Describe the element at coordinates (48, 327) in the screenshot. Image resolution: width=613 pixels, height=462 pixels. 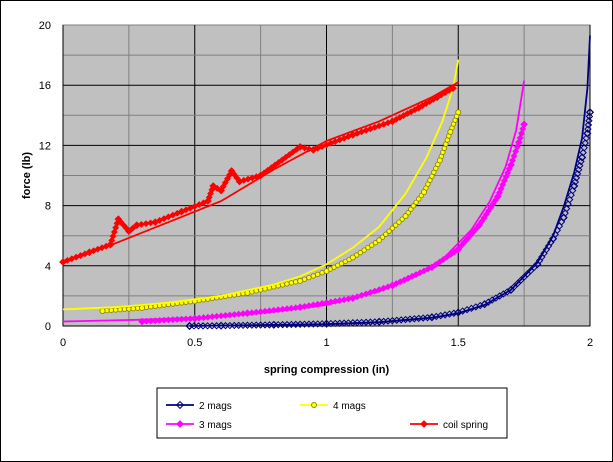
I see `y-tick-label: 0` at that location.